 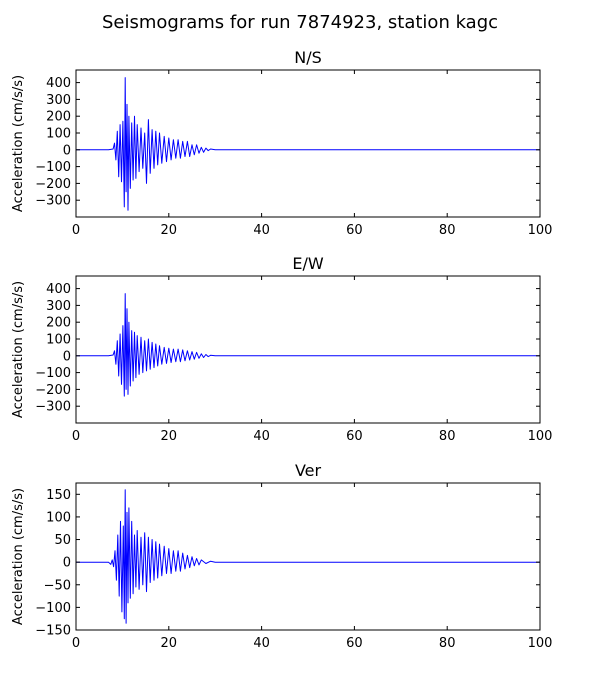 What do you see at coordinates (308, 470) in the screenshot?
I see `panel-title: Ver` at bounding box center [308, 470].